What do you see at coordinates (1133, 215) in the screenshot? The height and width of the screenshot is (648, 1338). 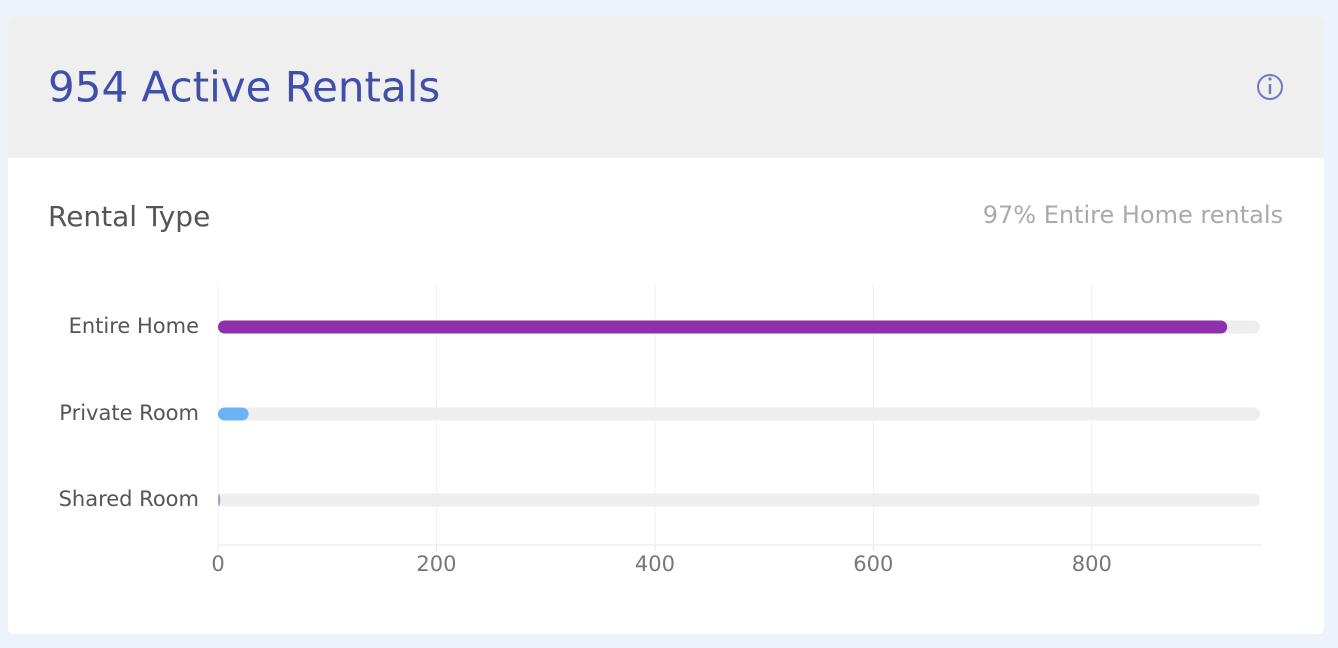 I see `chart-subtitle: 97% Entire Home rentals` at bounding box center [1133, 215].